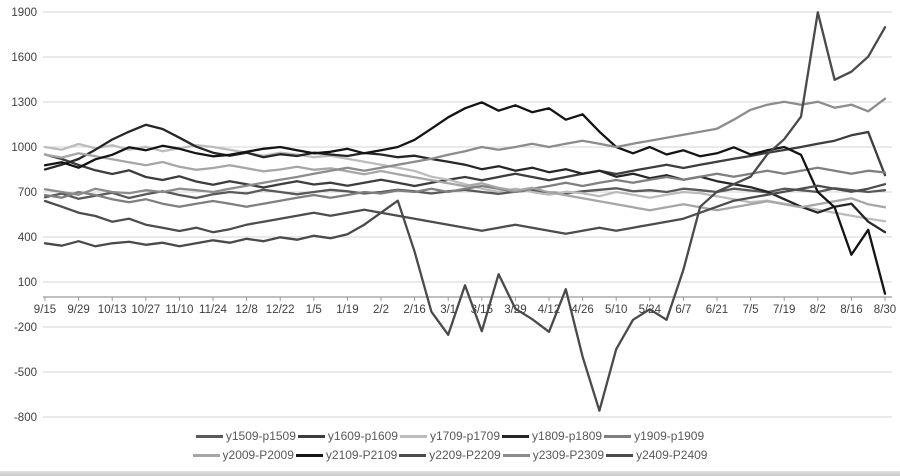  Describe the element at coordinates (246, 310) in the screenshot. I see `x-tick-label: 12/8` at that location.